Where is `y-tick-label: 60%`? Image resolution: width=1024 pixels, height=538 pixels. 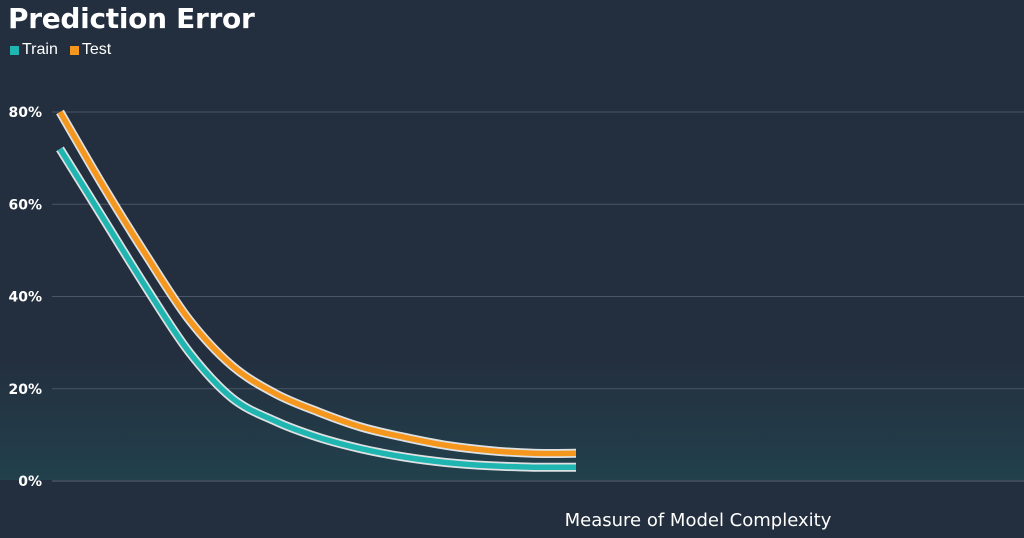 y-tick-label: 60% is located at coordinates (25, 205).